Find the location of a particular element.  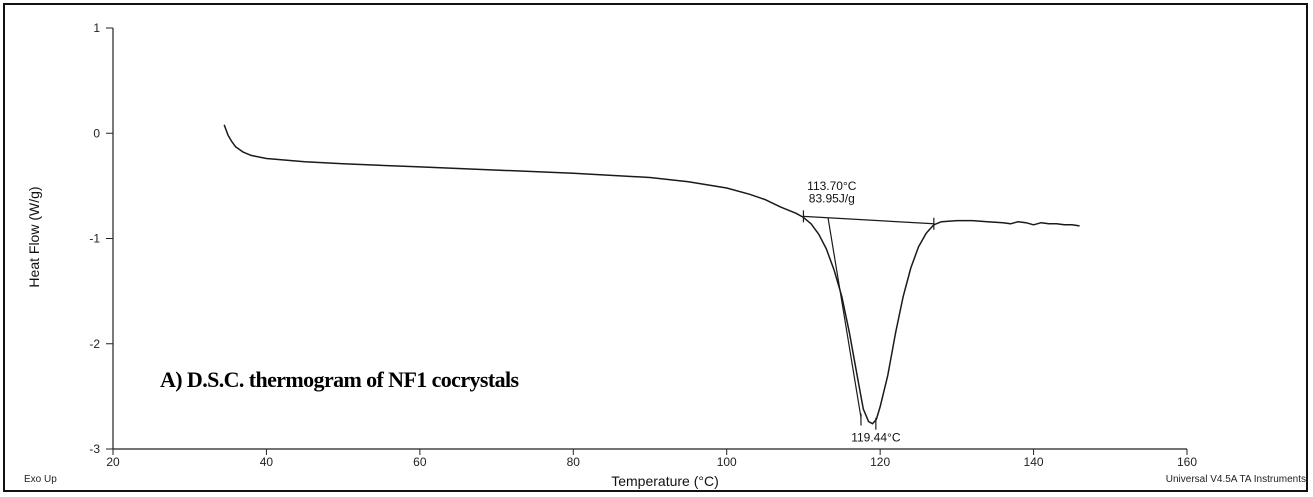

x-tick-label: 140 is located at coordinates (1034, 462).